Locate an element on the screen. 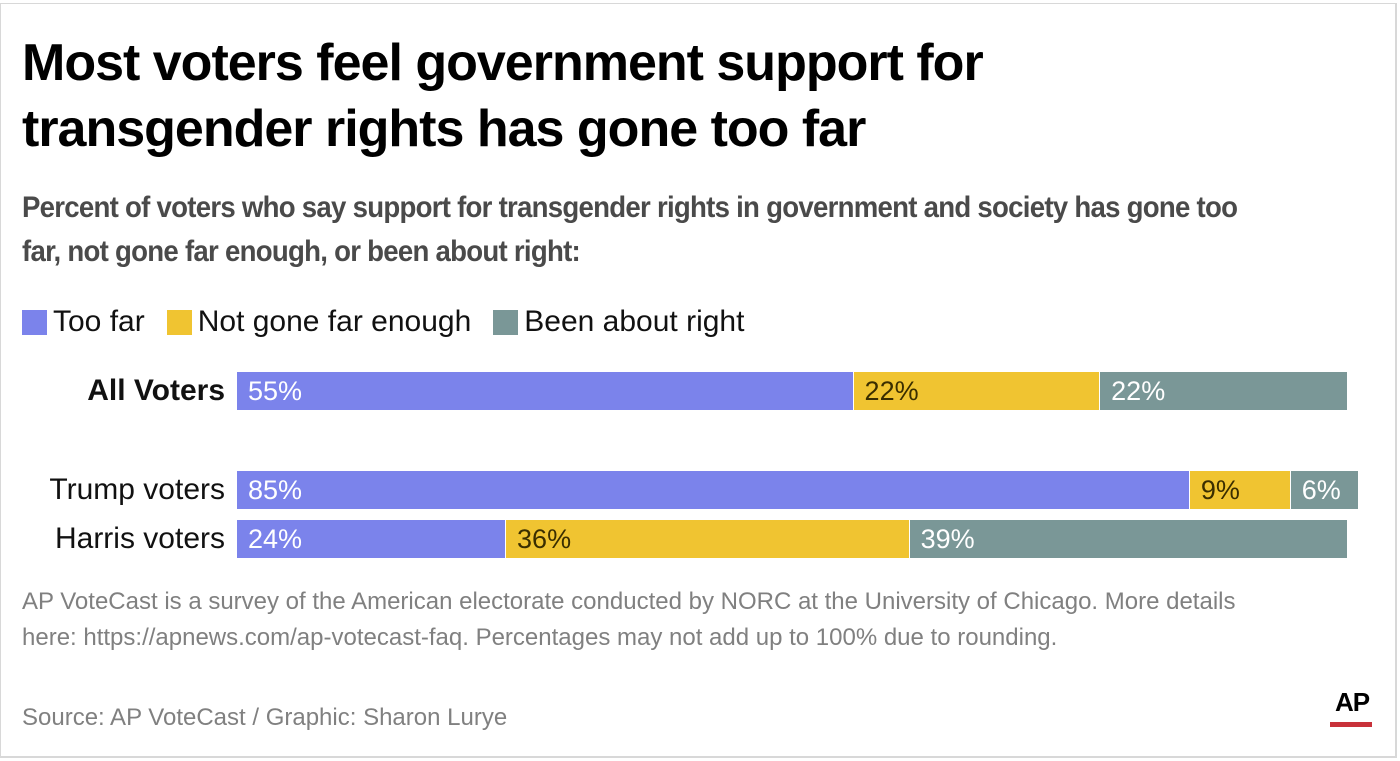 The width and height of the screenshot is (1400, 761). bar-segment: 9% is located at coordinates (1239, 490).